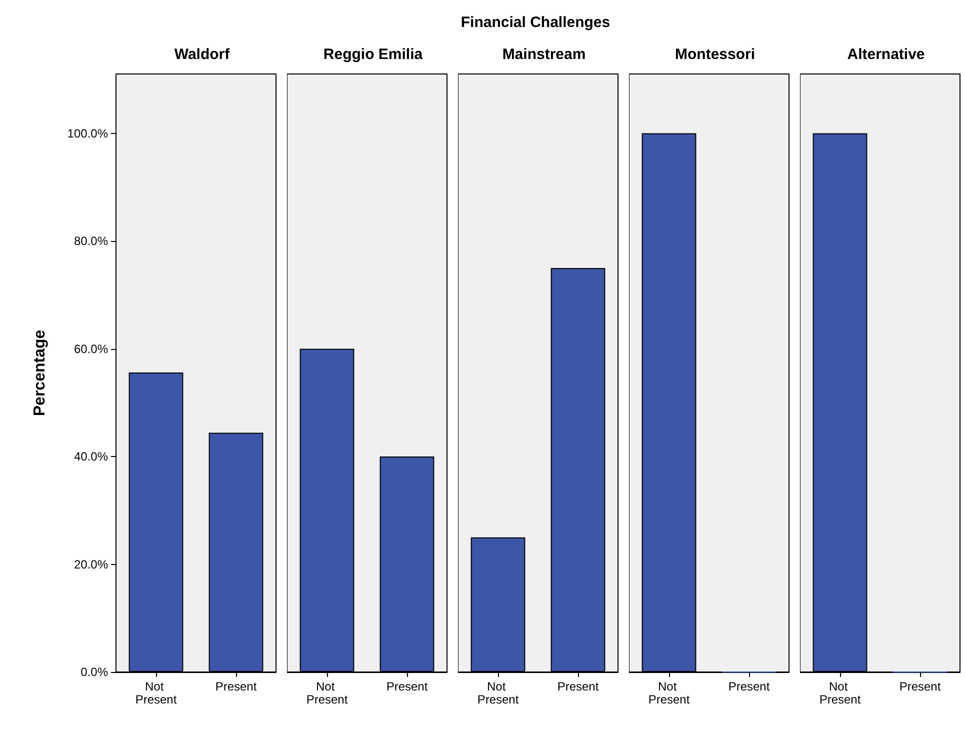 This screenshot has height=732, width=965. I want to click on text: Financial Challenges, so click(535, 22).